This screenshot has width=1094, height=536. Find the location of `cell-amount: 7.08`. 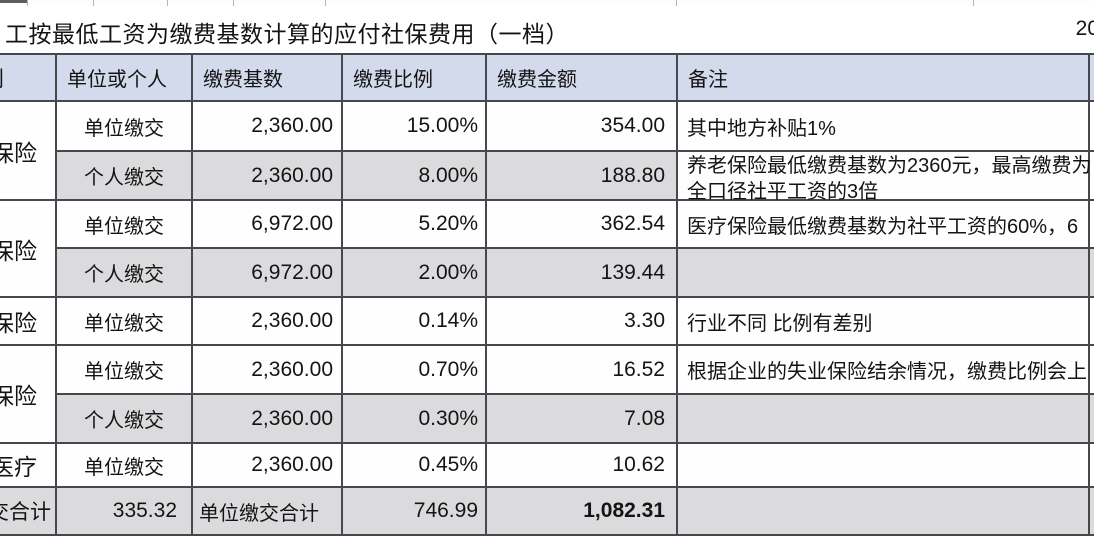

cell-amount: 7.08 is located at coordinates (582, 419).